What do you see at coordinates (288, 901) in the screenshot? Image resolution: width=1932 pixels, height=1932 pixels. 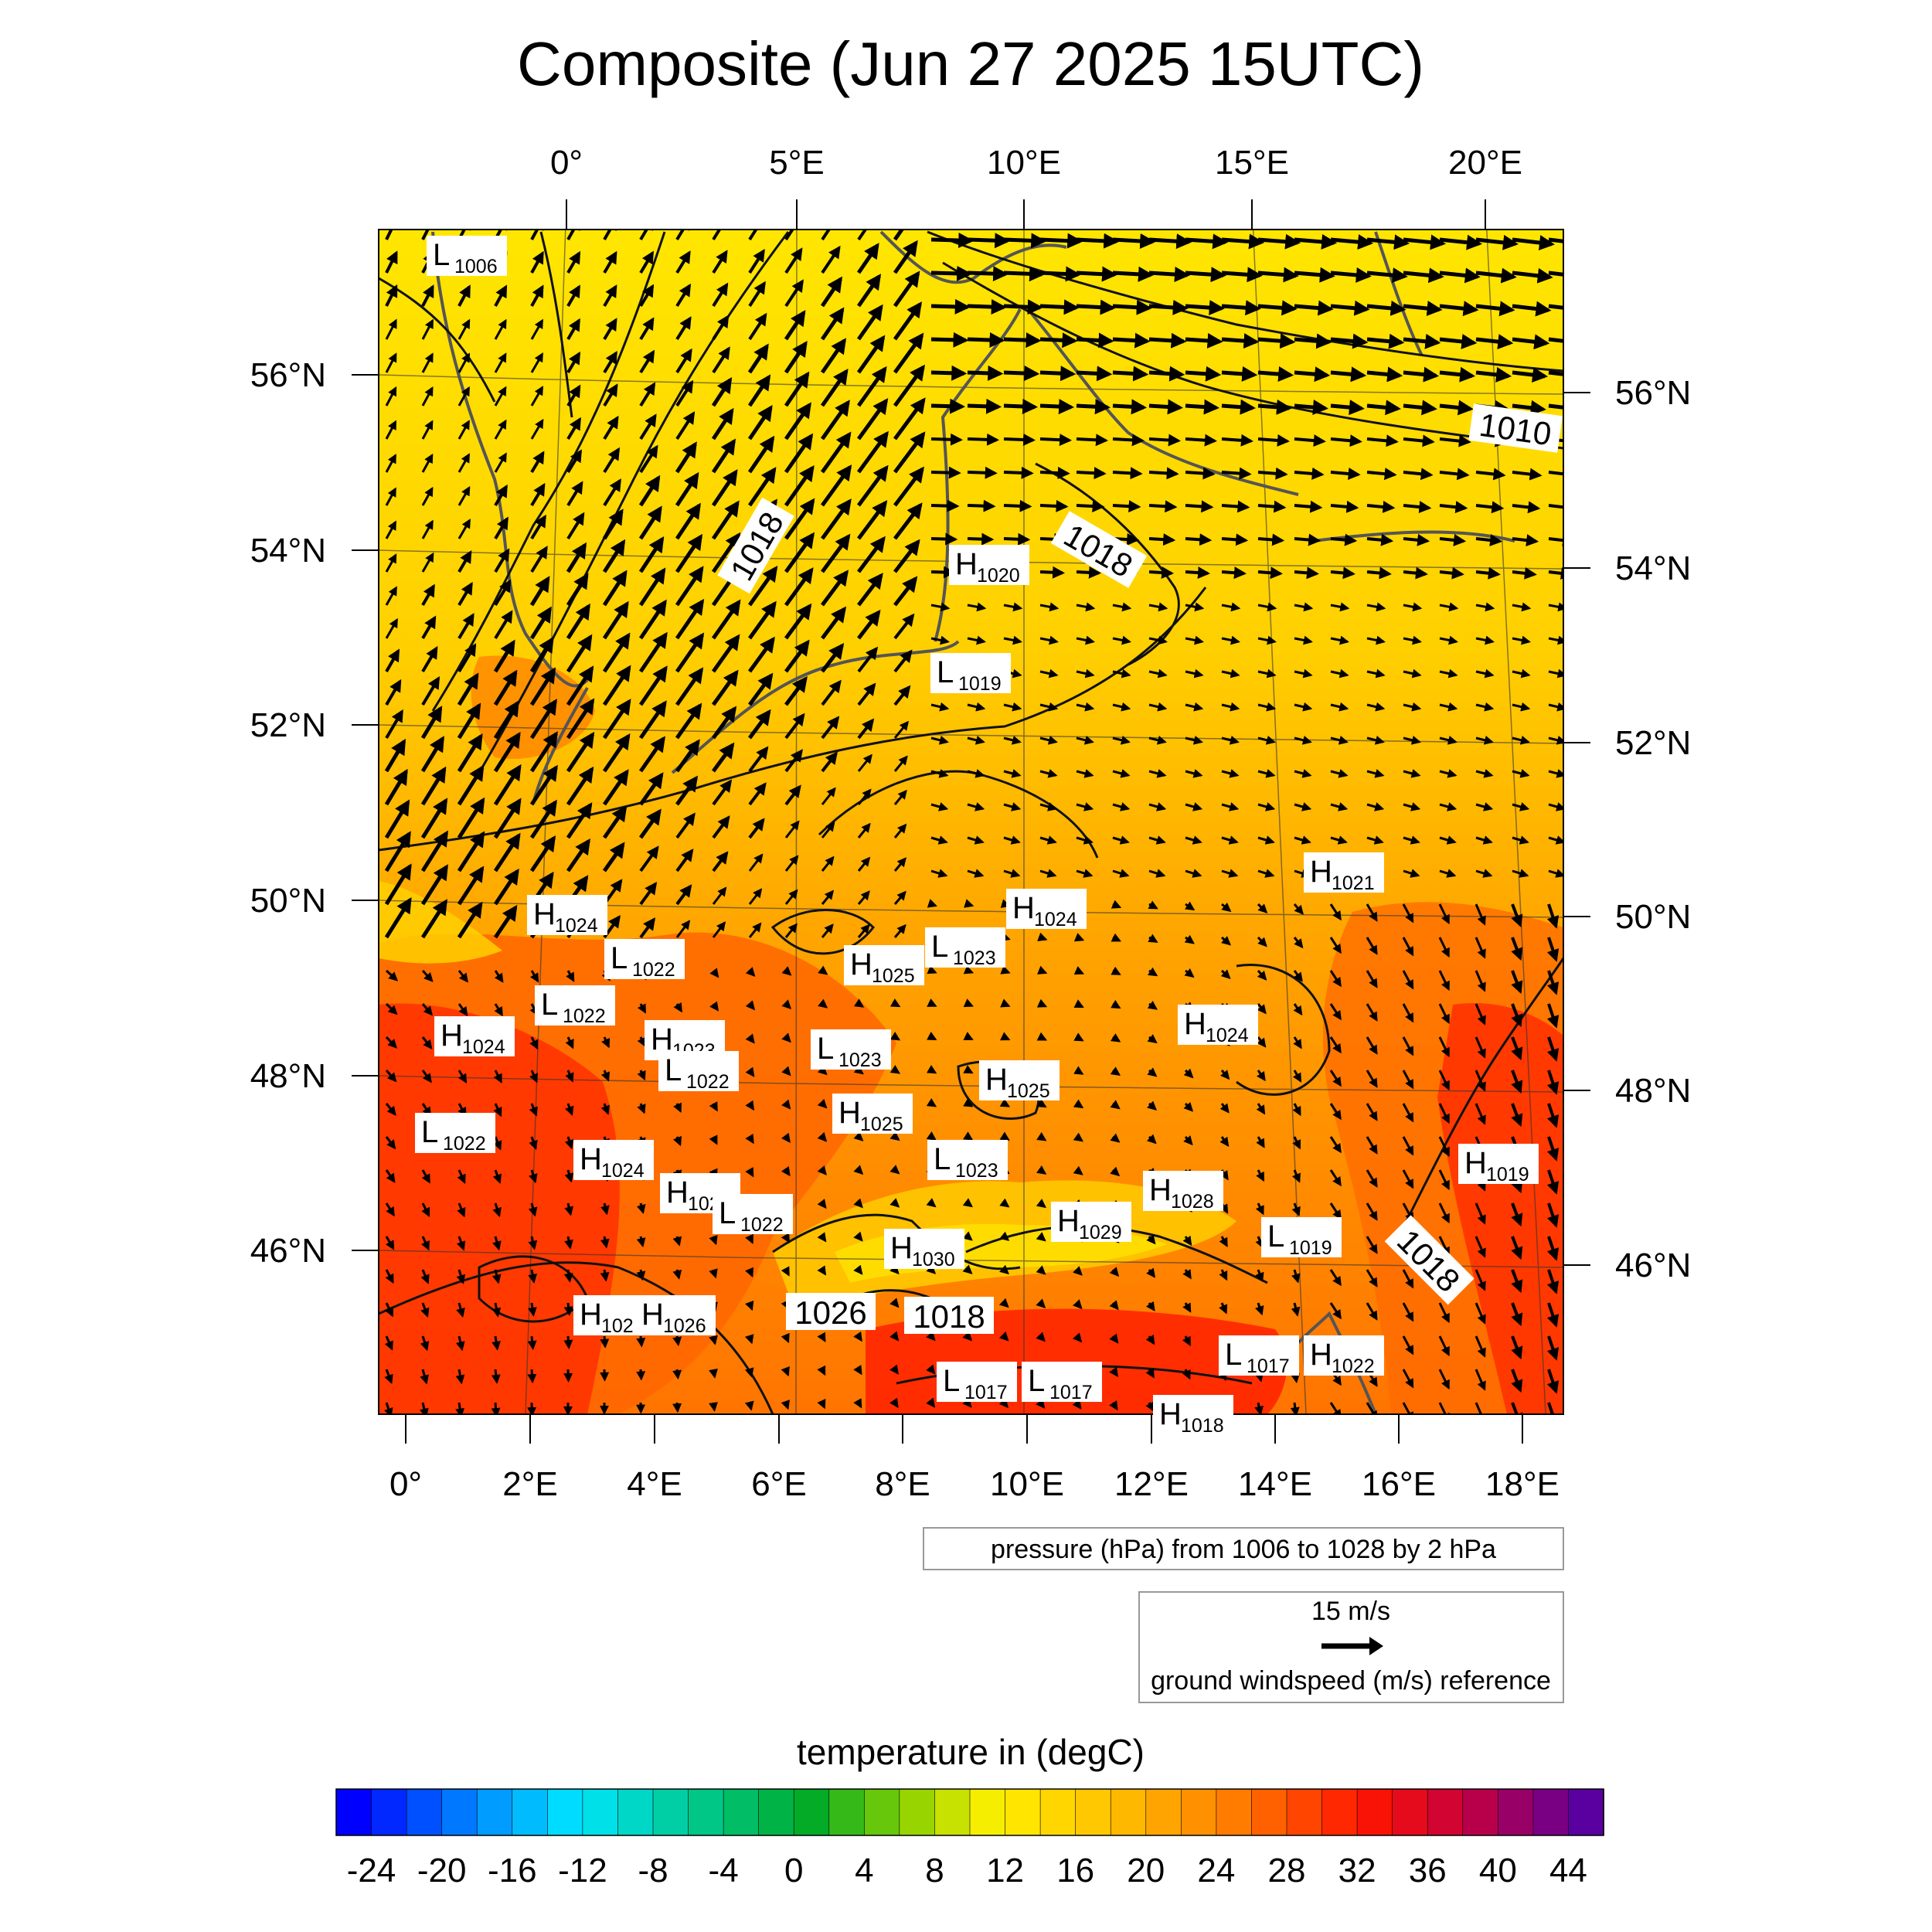 I see `left-lat-label: 50°N` at bounding box center [288, 901].